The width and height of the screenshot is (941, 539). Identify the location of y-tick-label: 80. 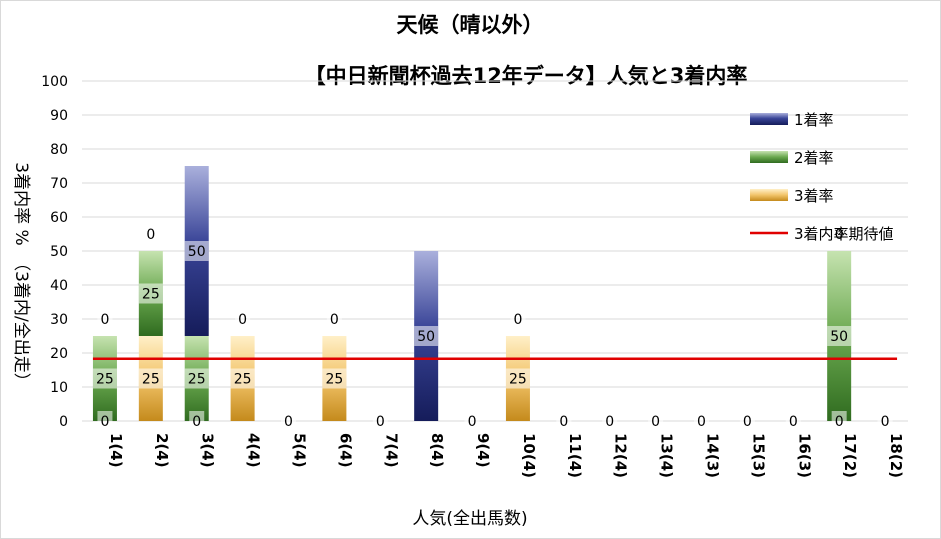
(59, 150).